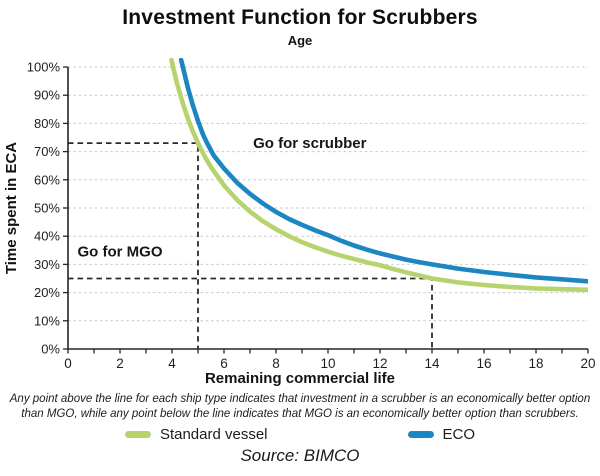  I want to click on legend-item-eco: ECO, so click(441, 434).